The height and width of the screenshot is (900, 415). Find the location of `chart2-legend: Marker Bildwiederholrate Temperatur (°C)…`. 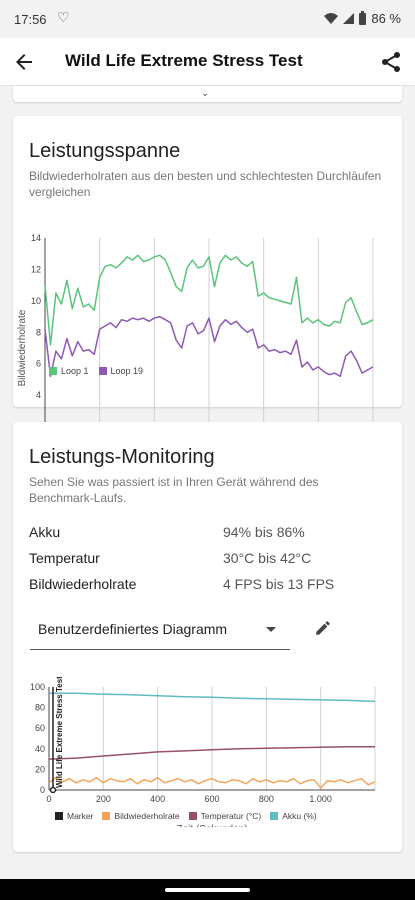

chart2-legend: Marker Bildwiederholrate Temperatur (°C)… is located at coordinates (186, 816).